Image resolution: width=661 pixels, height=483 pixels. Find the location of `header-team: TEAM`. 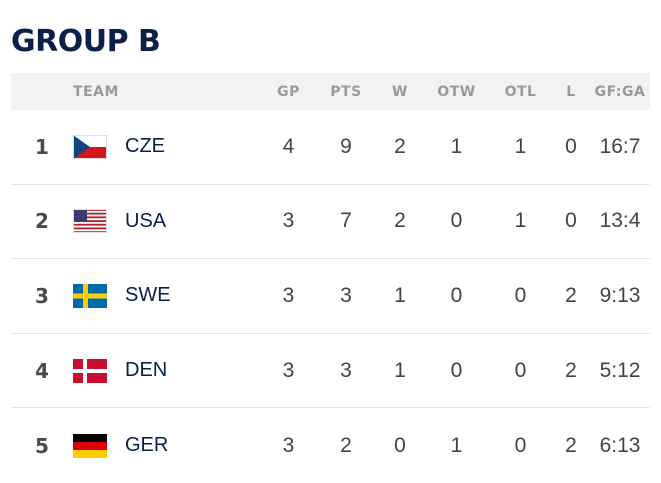

header-team: TEAM is located at coordinates (96, 91).